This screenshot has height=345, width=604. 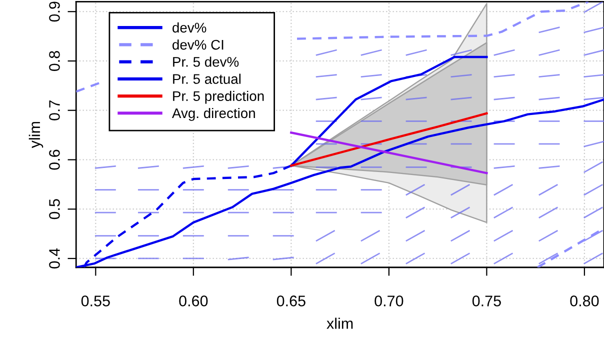 I want to click on y-tick-label: 0.6, so click(x=54, y=160).